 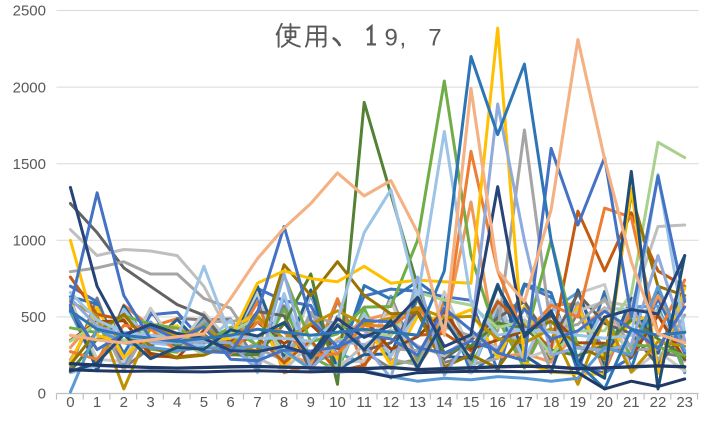 What do you see at coordinates (604, 402) in the screenshot?
I see `svg-text: 20` at bounding box center [604, 402].